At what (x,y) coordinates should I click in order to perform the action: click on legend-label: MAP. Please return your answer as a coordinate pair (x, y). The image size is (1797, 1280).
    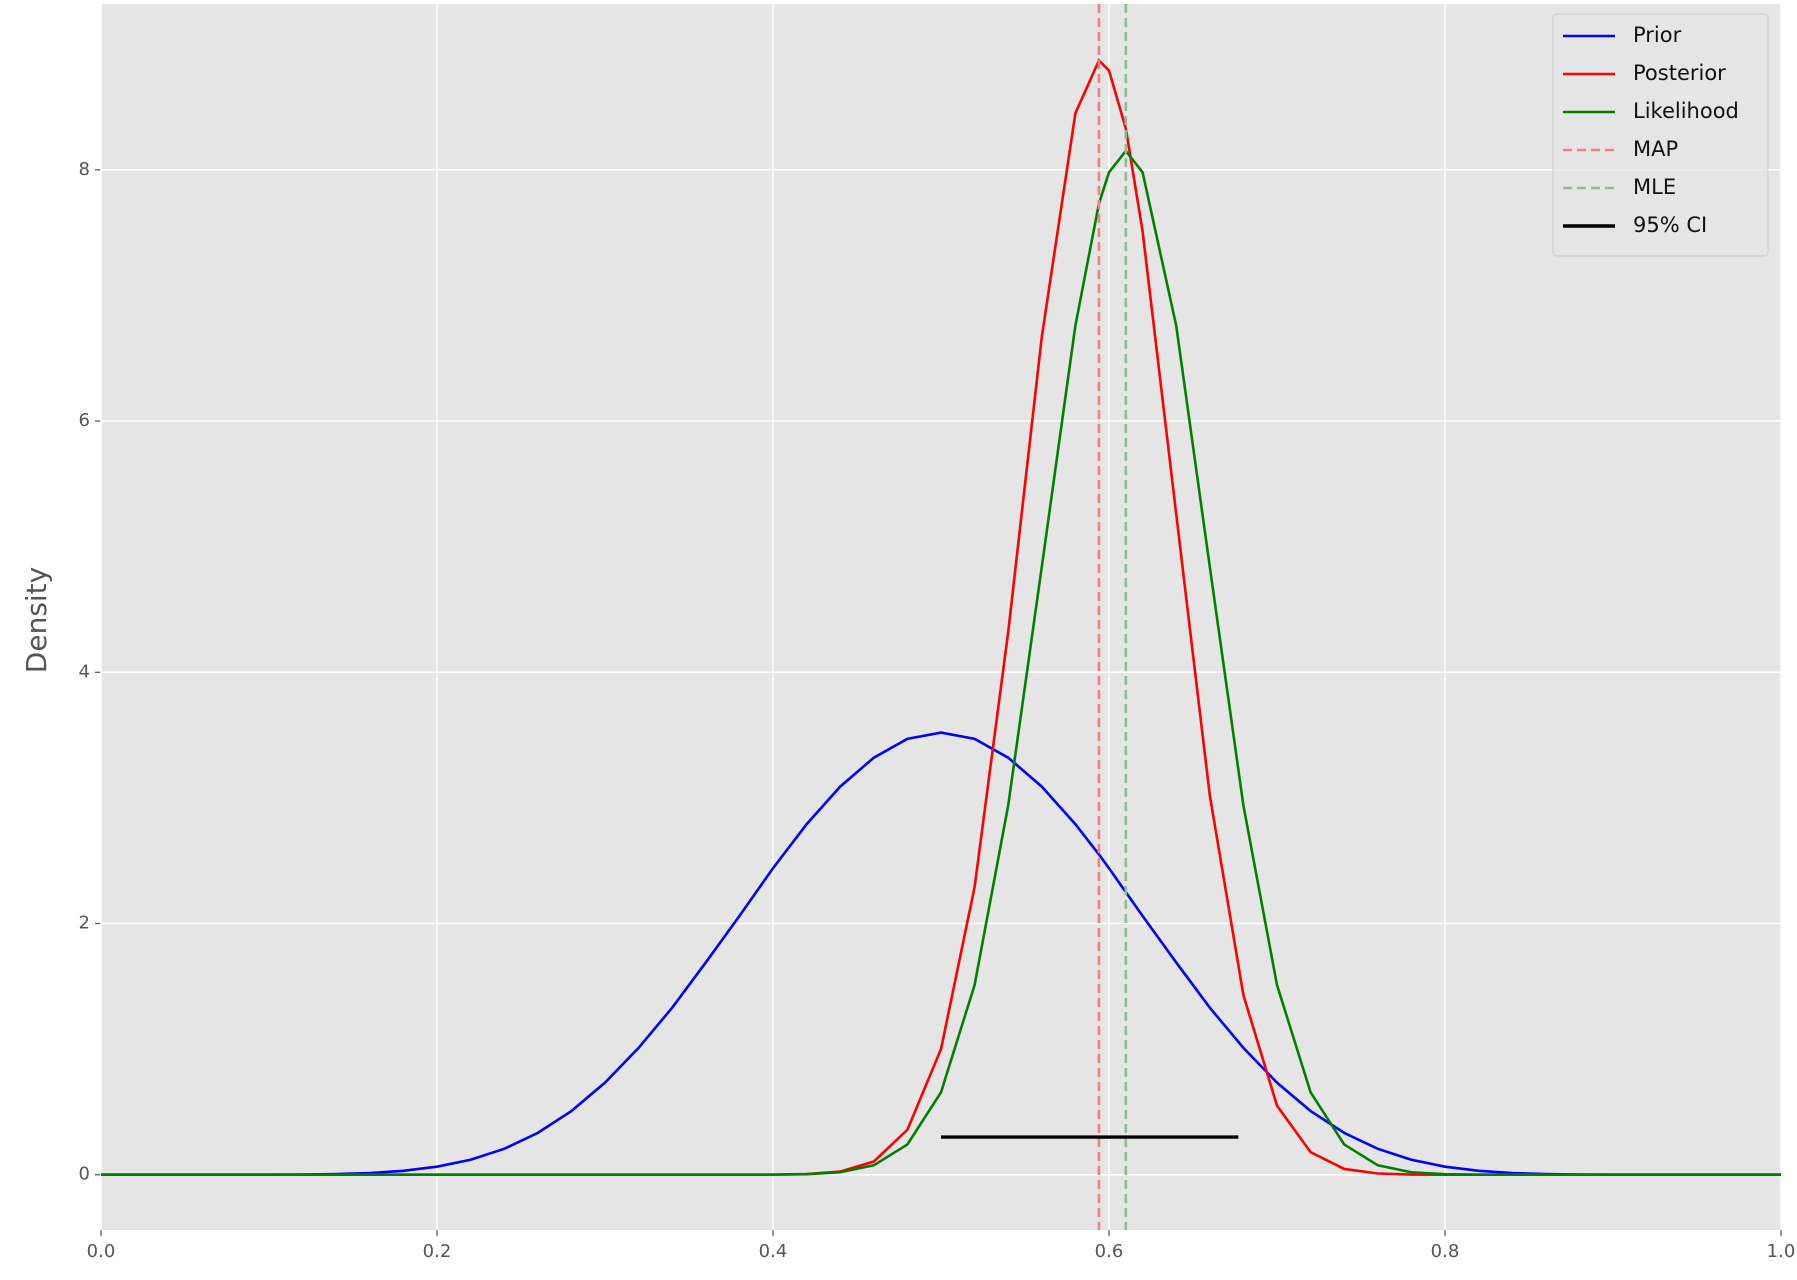
    Looking at the image, I should click on (1655, 149).